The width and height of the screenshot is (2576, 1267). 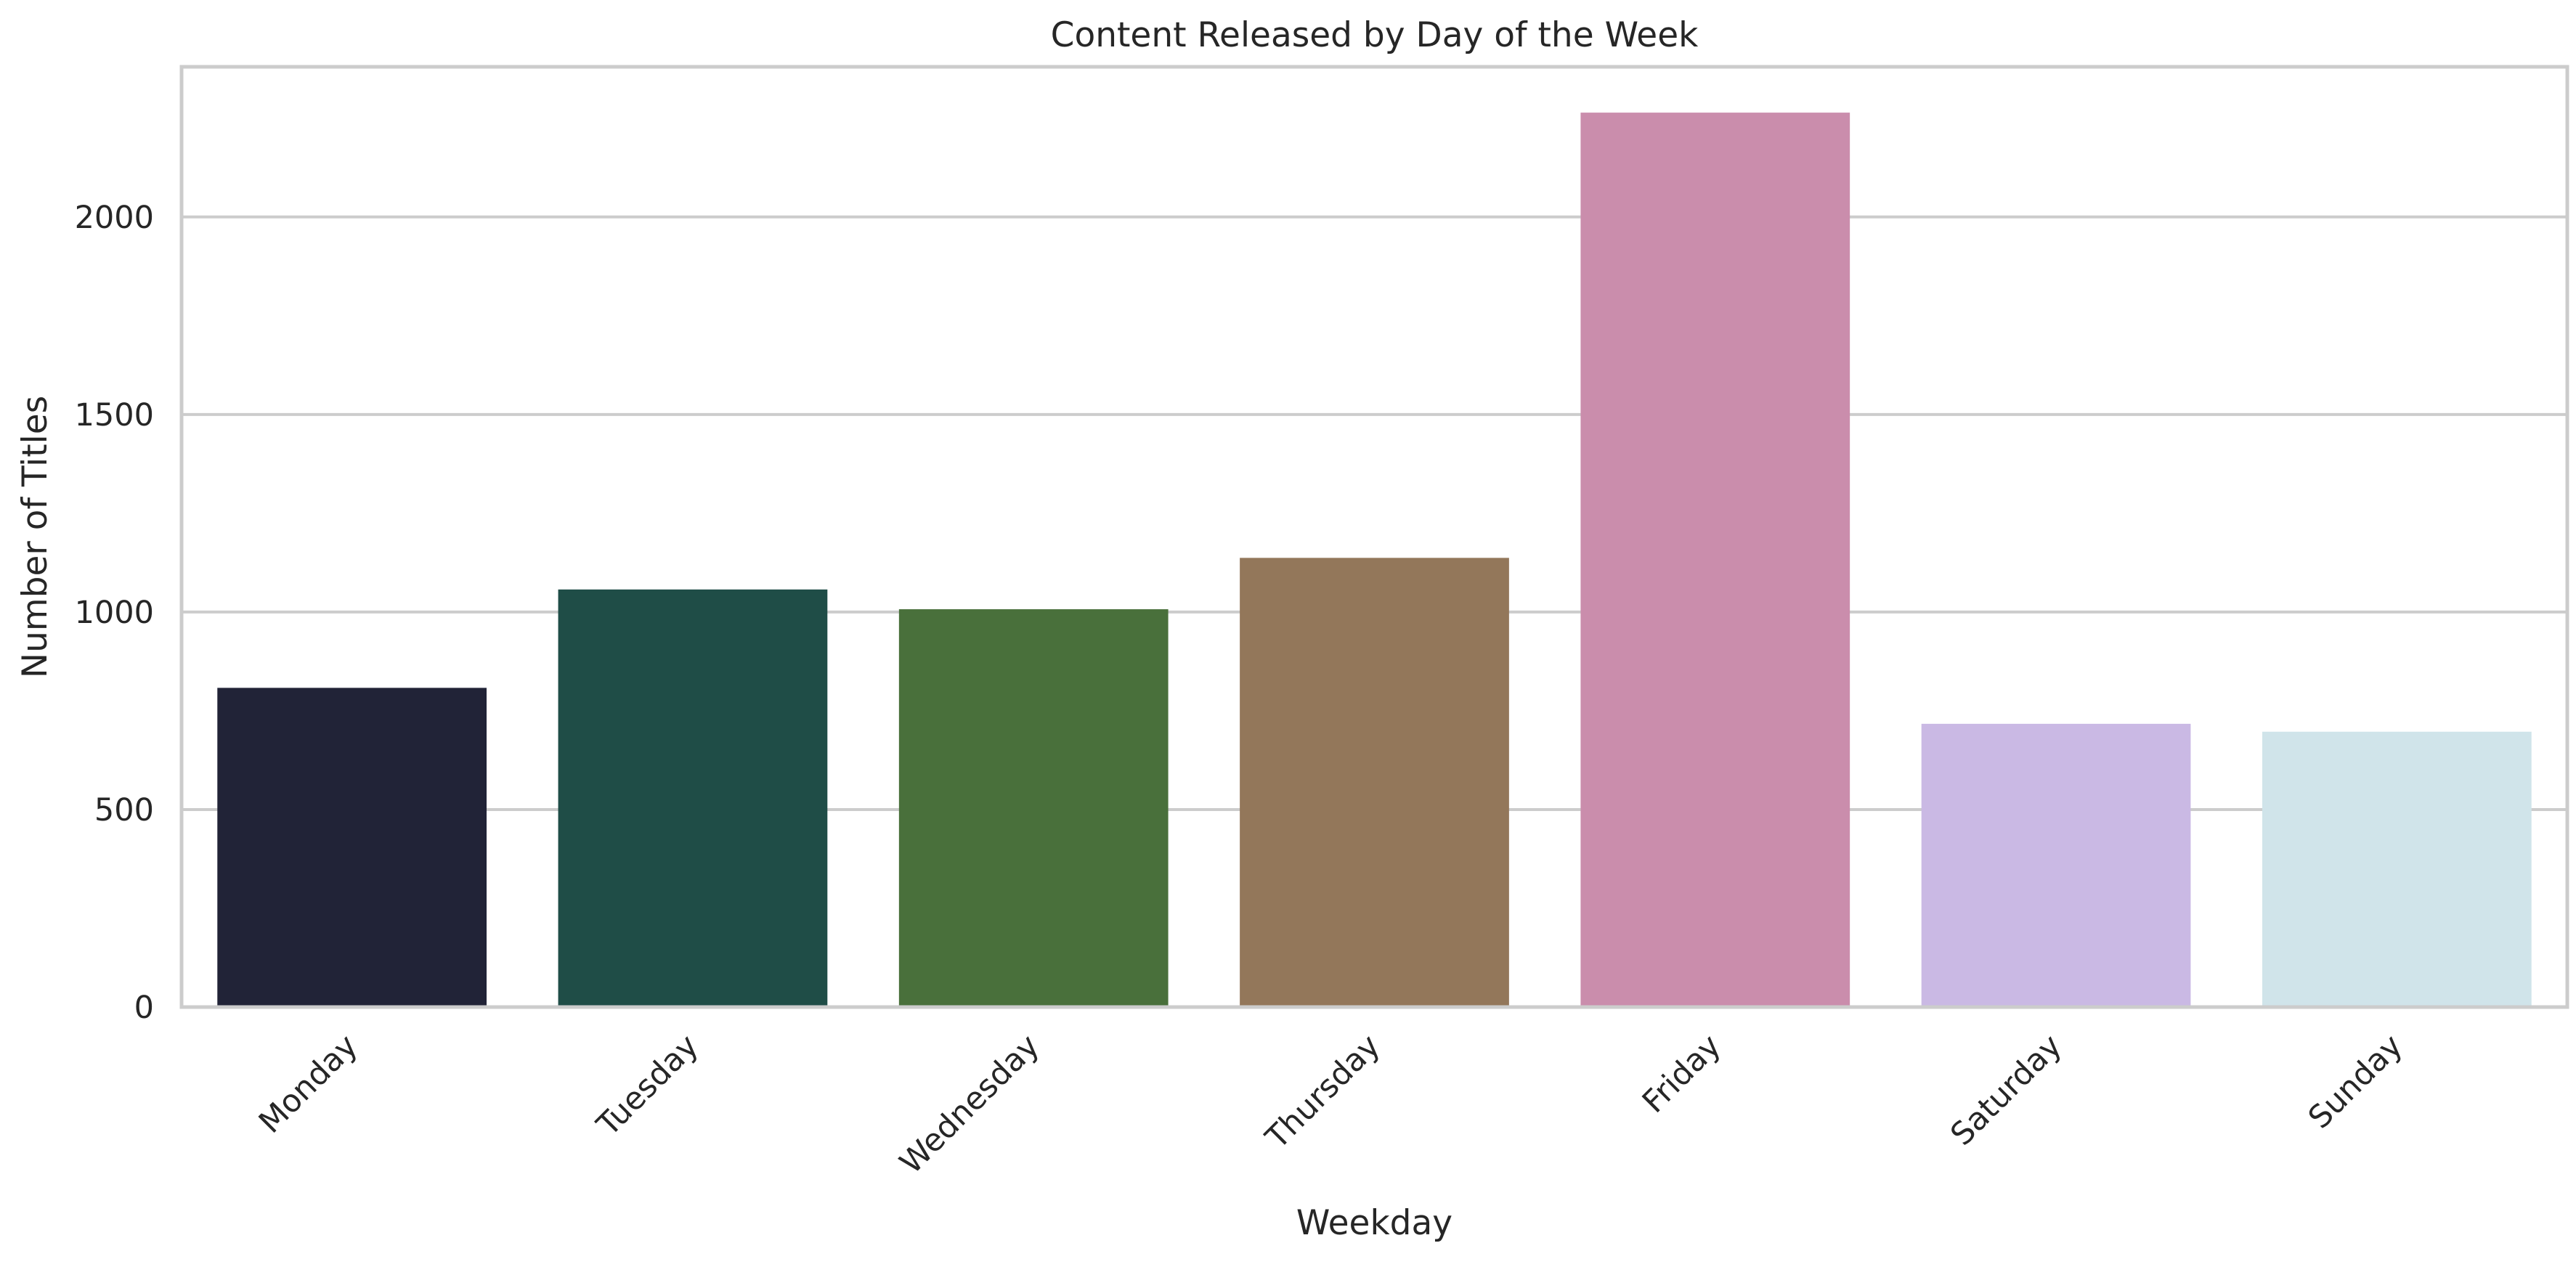 What do you see at coordinates (970, 1104) in the screenshot?
I see `x-tick-label-wednesday: Wednesday` at bounding box center [970, 1104].